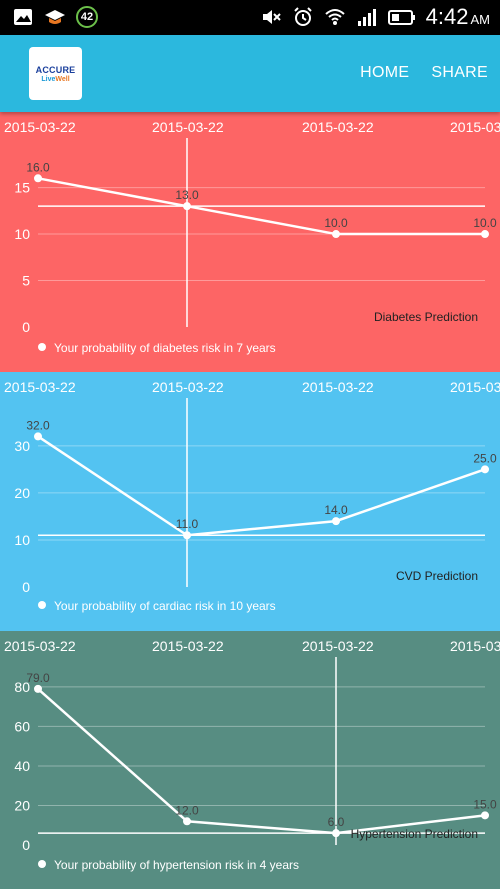  What do you see at coordinates (38, 678) in the screenshot?
I see `data-label: 79.0` at bounding box center [38, 678].